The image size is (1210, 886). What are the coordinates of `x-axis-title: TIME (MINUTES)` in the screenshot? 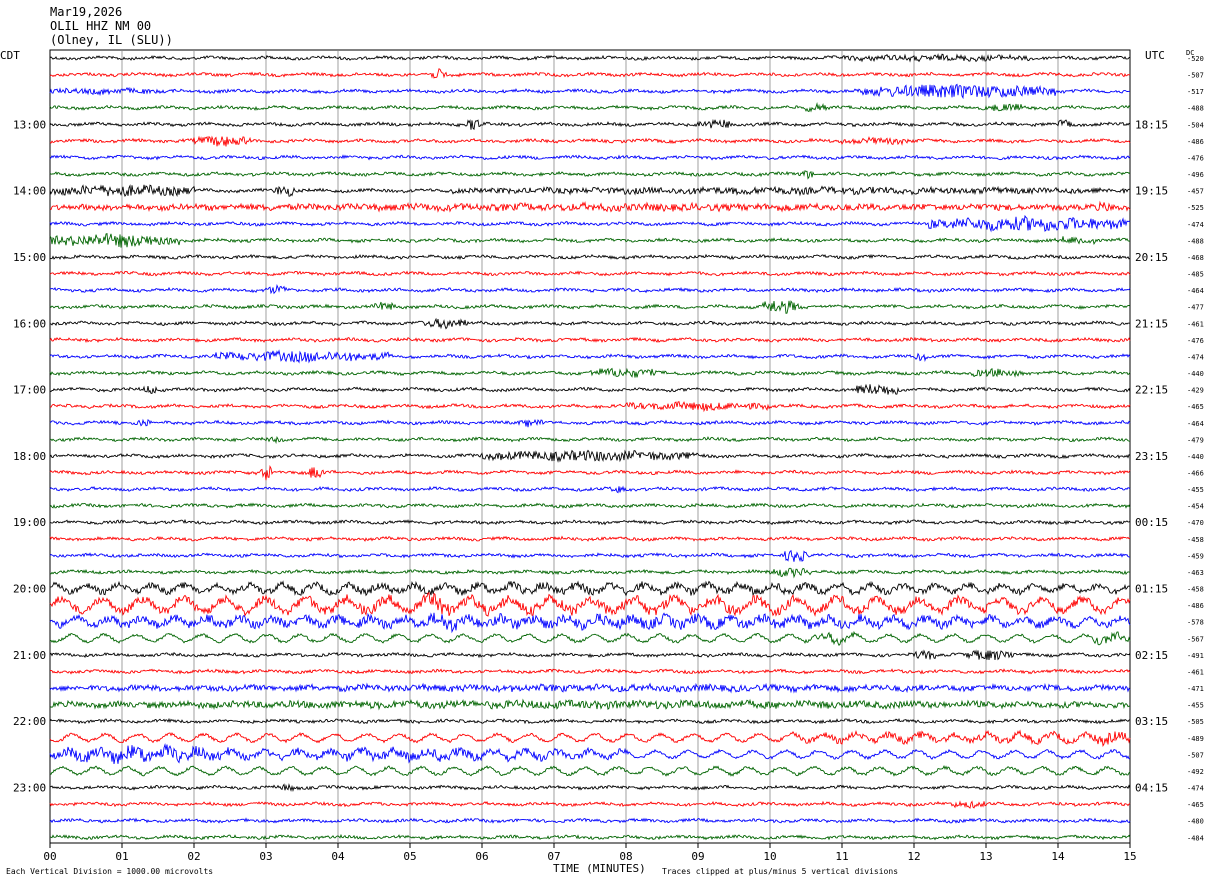 It's located at (599, 868).